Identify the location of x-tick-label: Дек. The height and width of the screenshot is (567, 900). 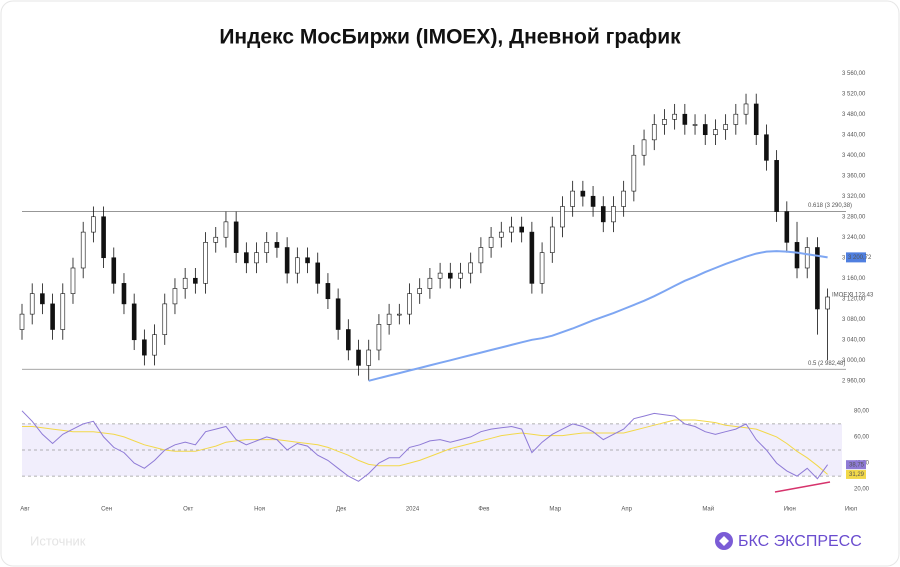
(341, 510).